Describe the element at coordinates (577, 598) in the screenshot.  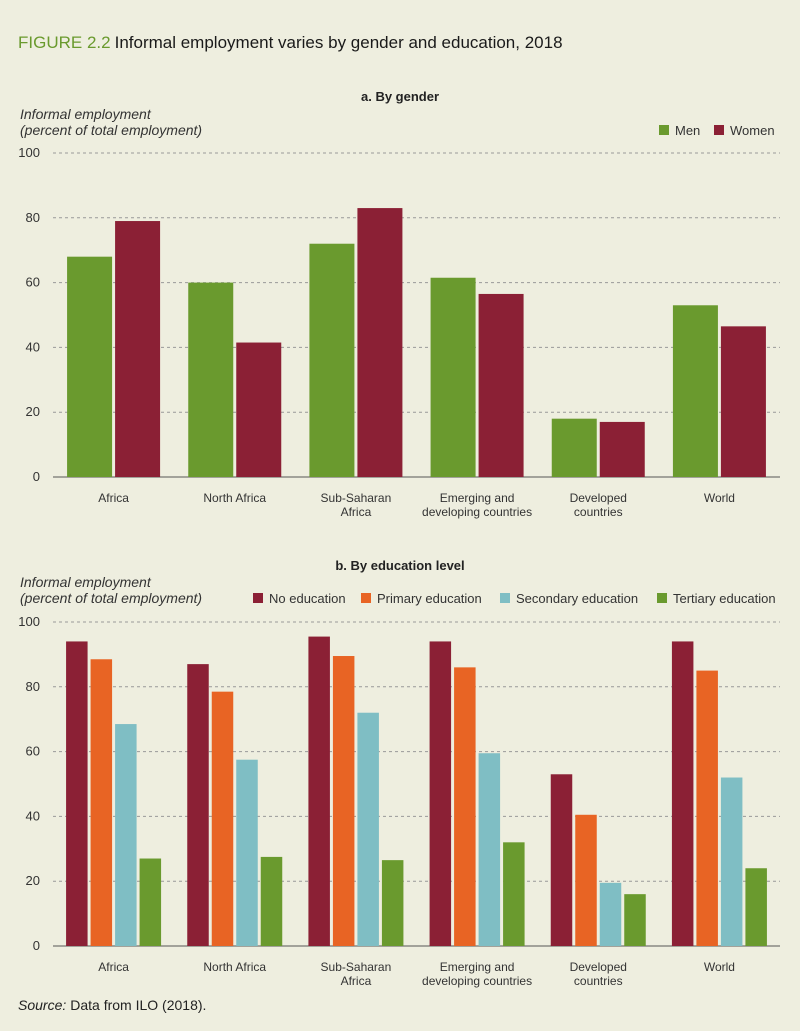
I see `legend-label: Secondary education` at that location.